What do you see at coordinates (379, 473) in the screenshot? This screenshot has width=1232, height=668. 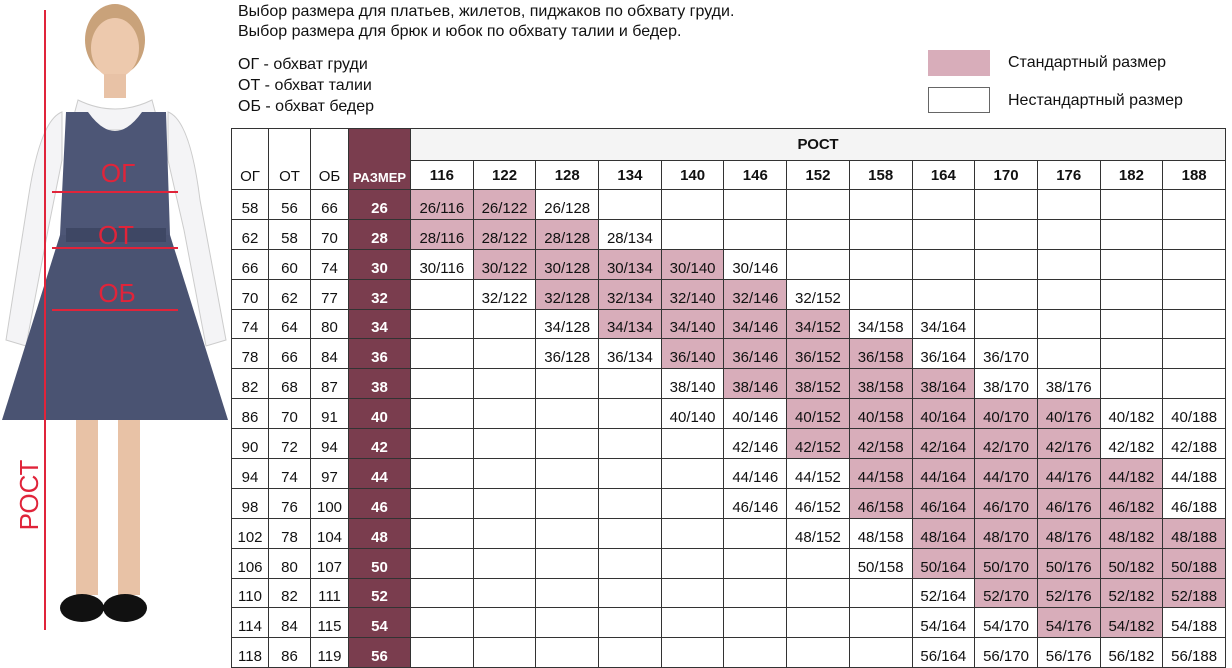 I see `size: 44` at bounding box center [379, 473].